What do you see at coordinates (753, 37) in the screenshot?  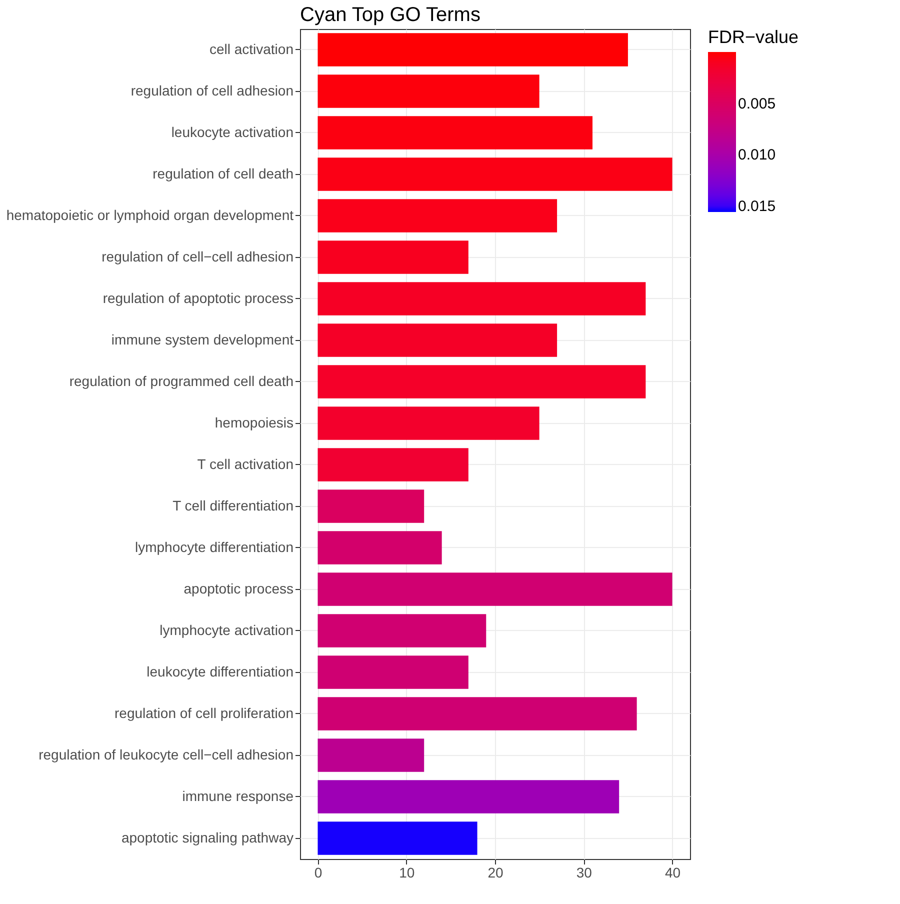 I see `color-bar-title: FDR−value` at bounding box center [753, 37].